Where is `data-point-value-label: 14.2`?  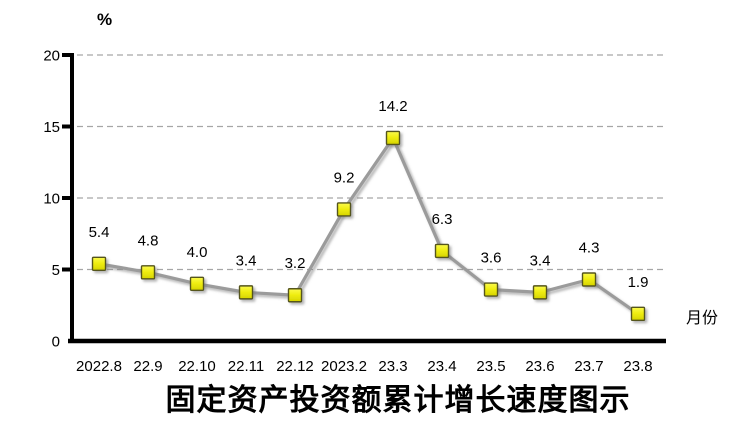
data-point-value-label: 14.2 is located at coordinates (392, 106).